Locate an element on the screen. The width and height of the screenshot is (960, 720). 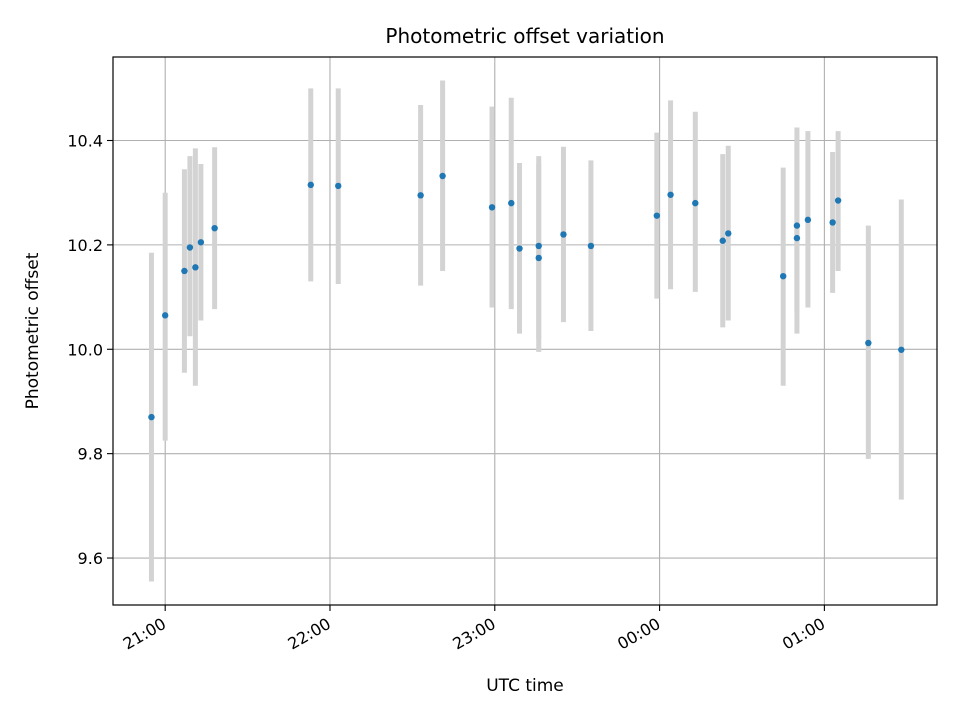
y-tick-label: 10.4 is located at coordinates (85, 141).